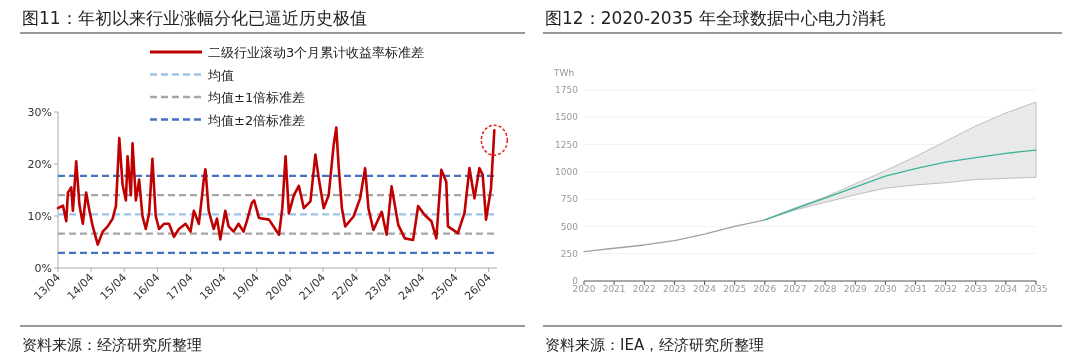 The image size is (1080, 363). What do you see at coordinates (1036, 289) in the screenshot?
I see `x-tick-label: 2035` at bounding box center [1036, 289].